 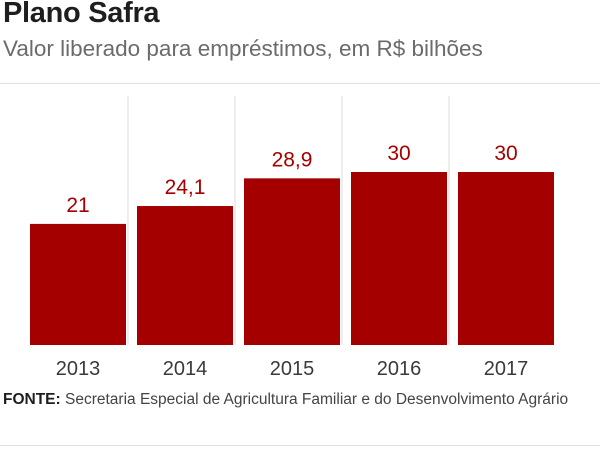 I want to click on bar-2013, so click(x=78, y=284).